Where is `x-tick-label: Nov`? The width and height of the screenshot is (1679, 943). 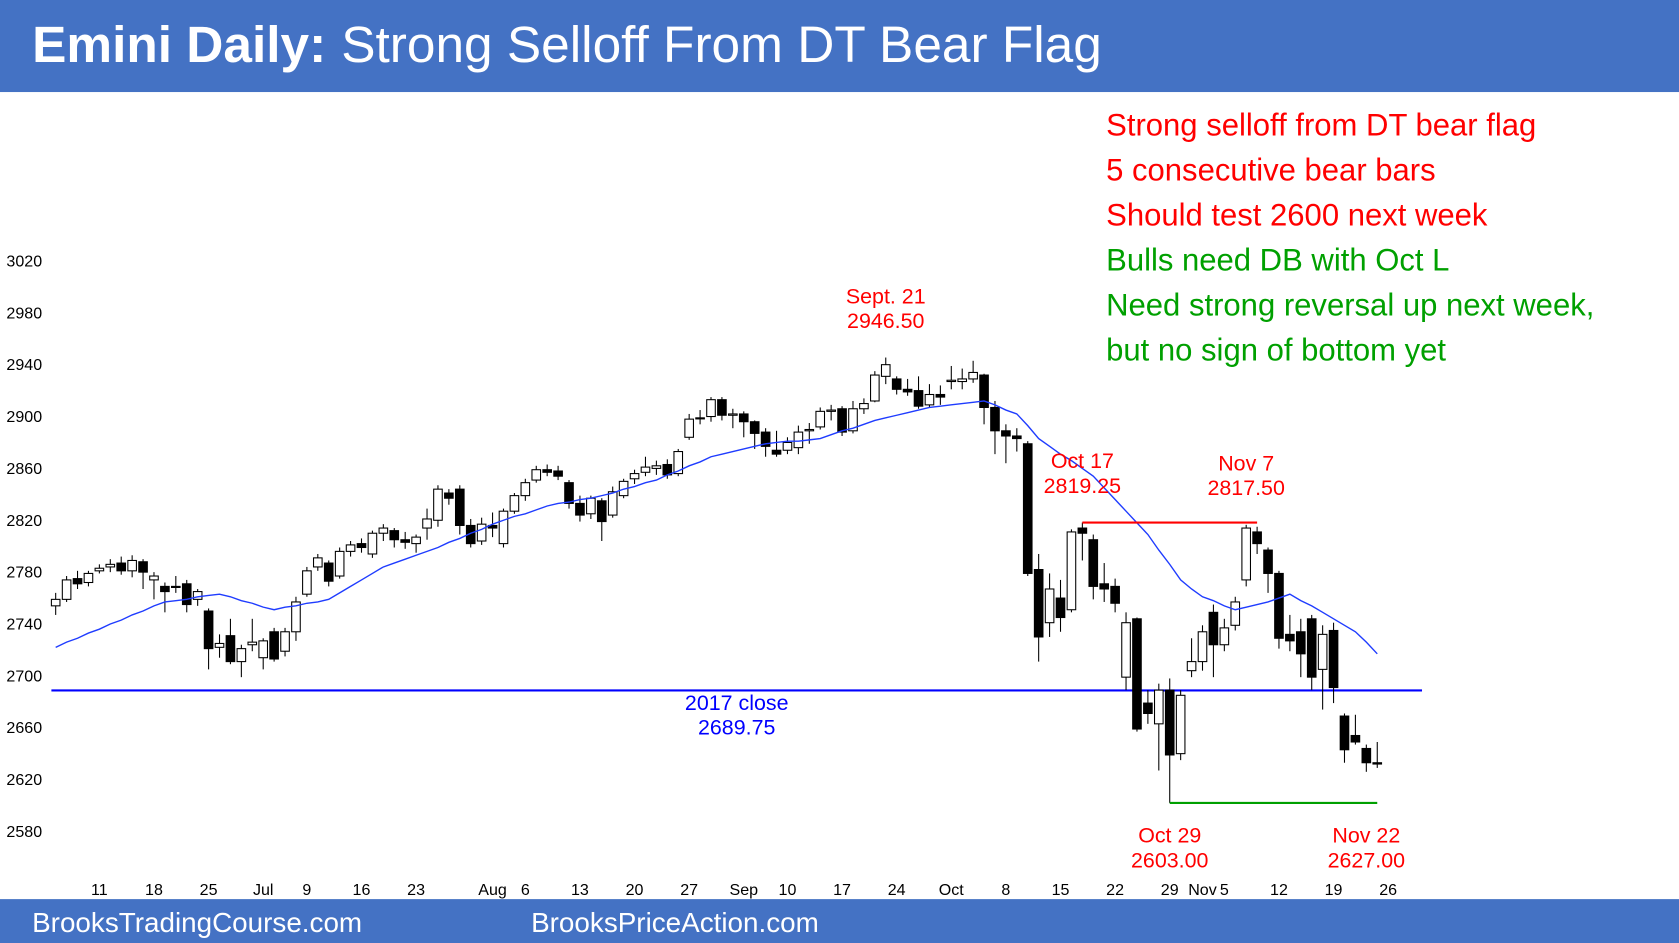 x-tick-label: Nov is located at coordinates (1202, 890).